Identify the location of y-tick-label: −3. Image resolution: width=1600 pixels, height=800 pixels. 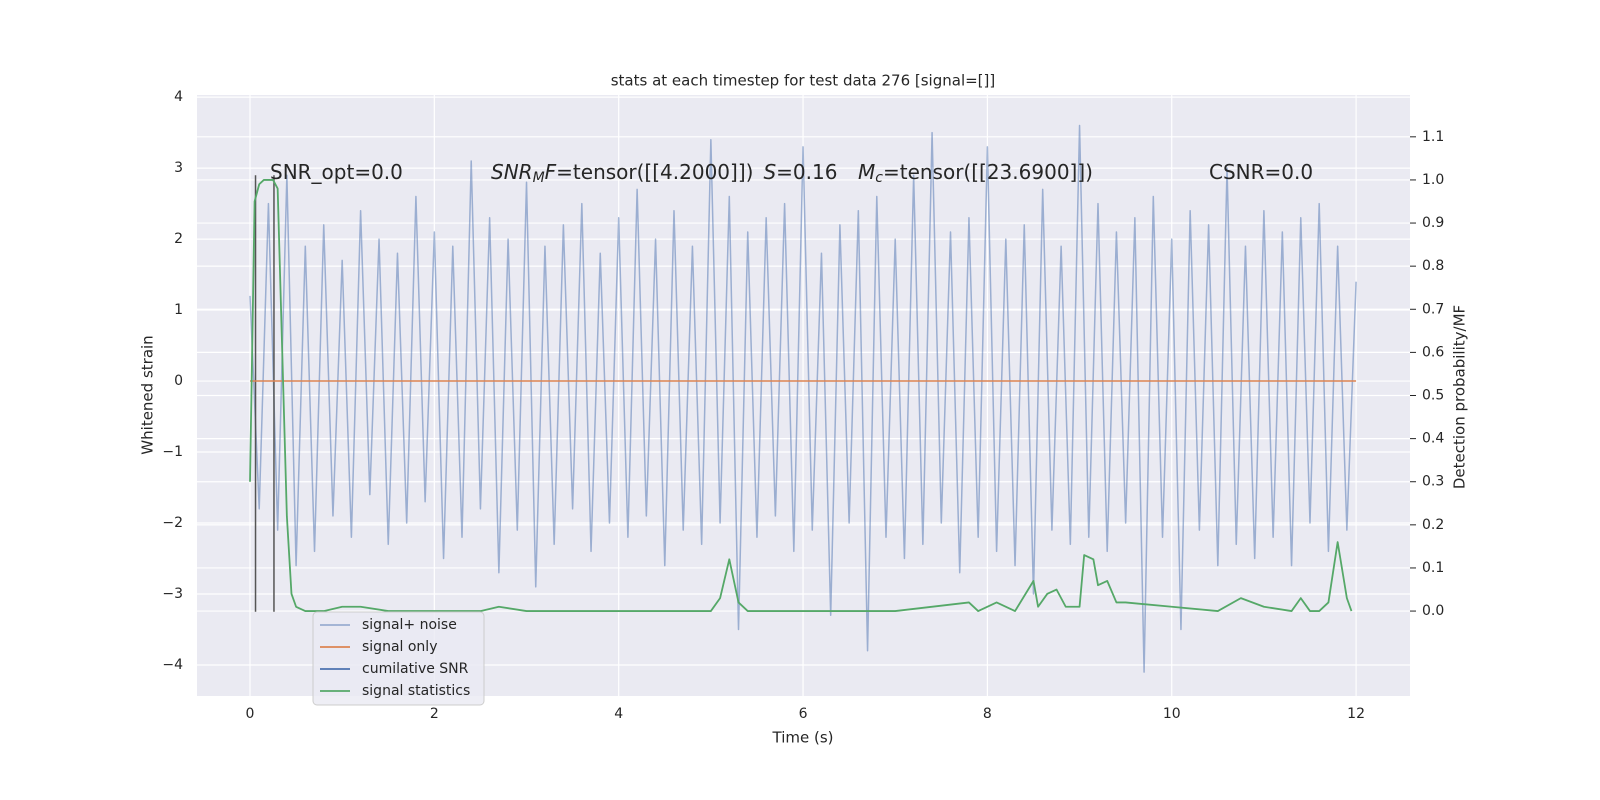
(172, 594).